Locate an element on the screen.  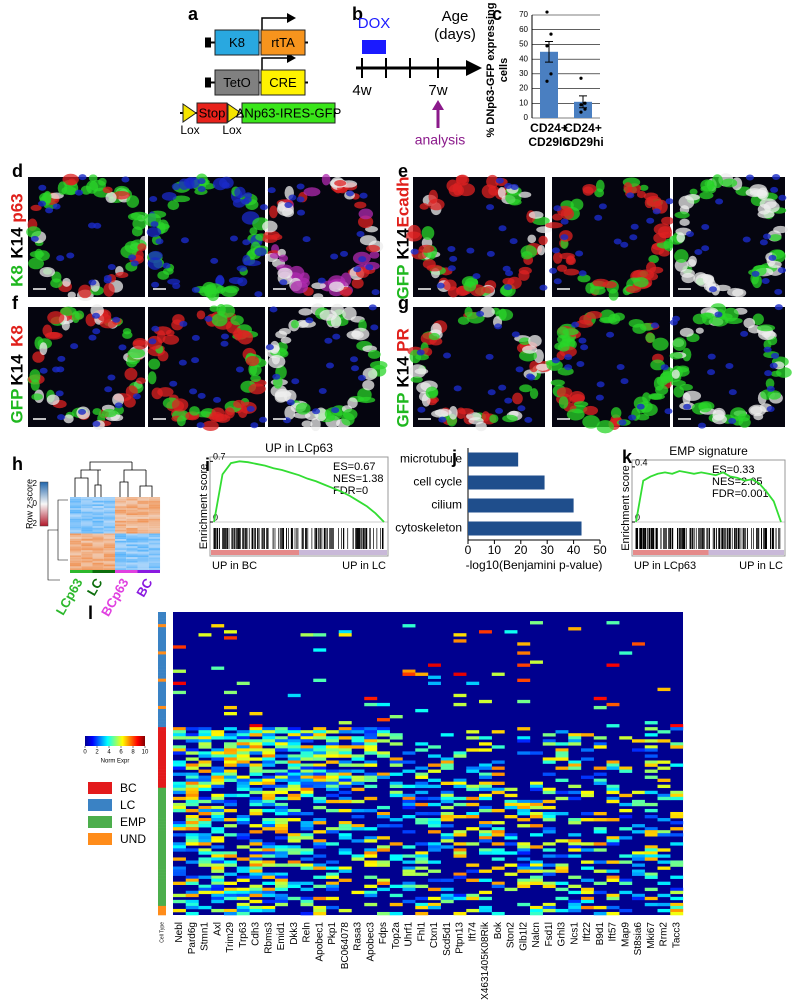
lox-site is located at coordinates (189, 113).